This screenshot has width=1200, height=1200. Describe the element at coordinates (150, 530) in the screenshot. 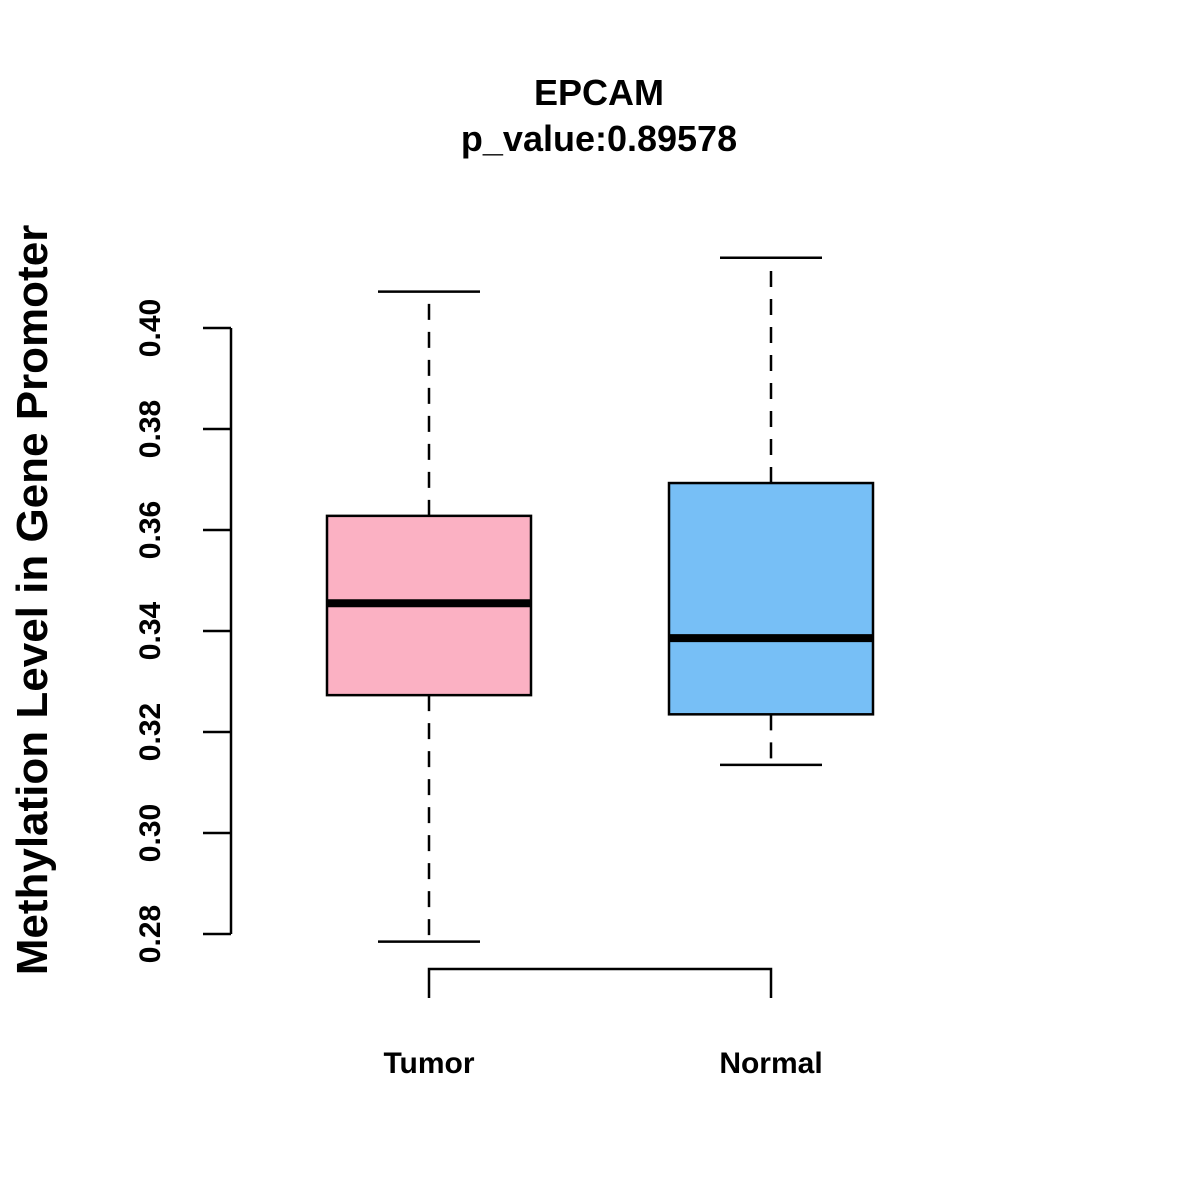

I see `y-tick-label: 0.36` at that location.